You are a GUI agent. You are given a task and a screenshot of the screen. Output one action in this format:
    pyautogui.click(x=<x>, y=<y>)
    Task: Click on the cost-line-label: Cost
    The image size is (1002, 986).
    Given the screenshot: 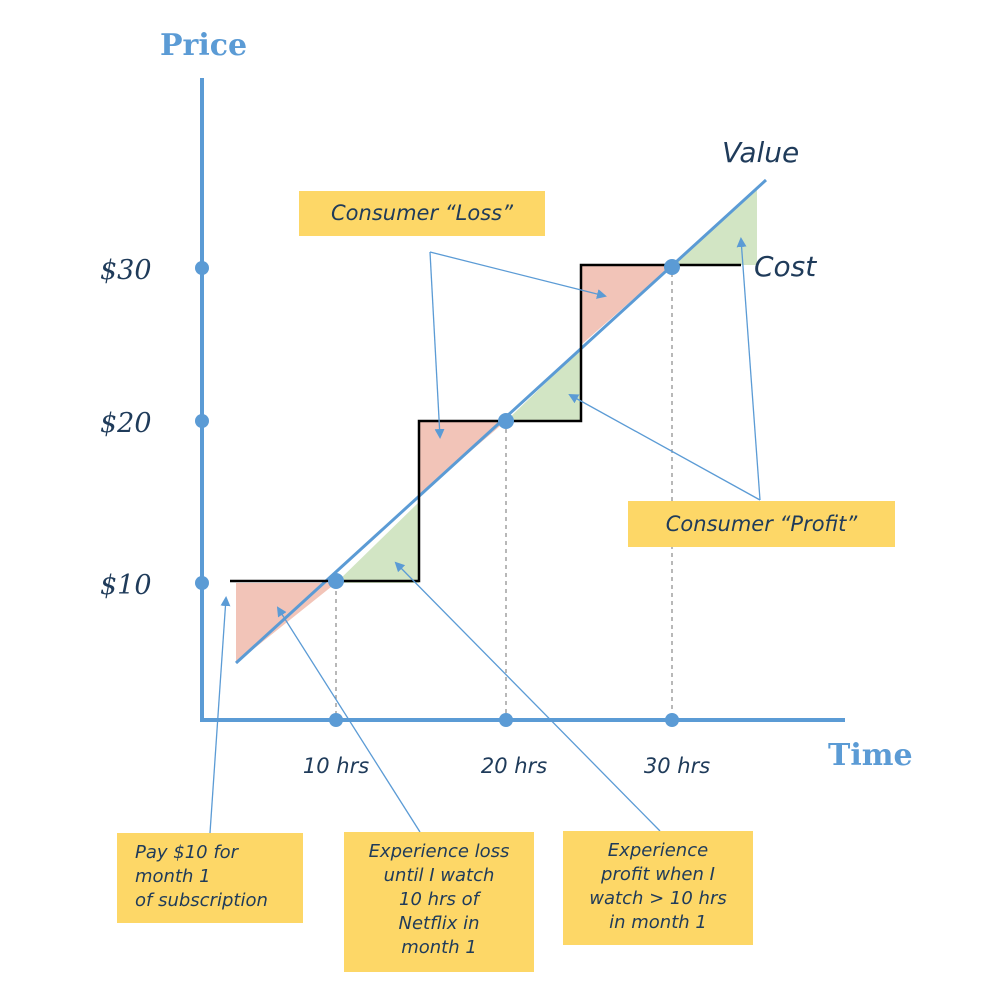 What is the action you would take?
    pyautogui.click(x=785, y=266)
    